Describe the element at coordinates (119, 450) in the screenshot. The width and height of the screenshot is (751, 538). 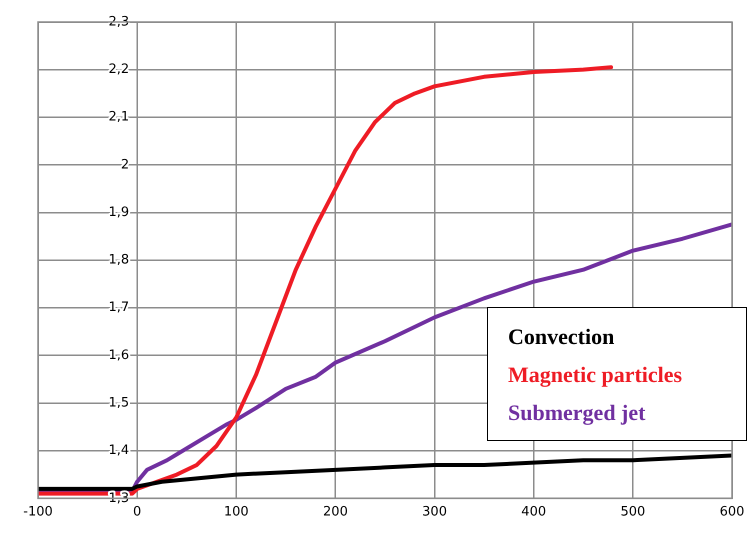
I see `y-tick-label: 1,4` at that location.